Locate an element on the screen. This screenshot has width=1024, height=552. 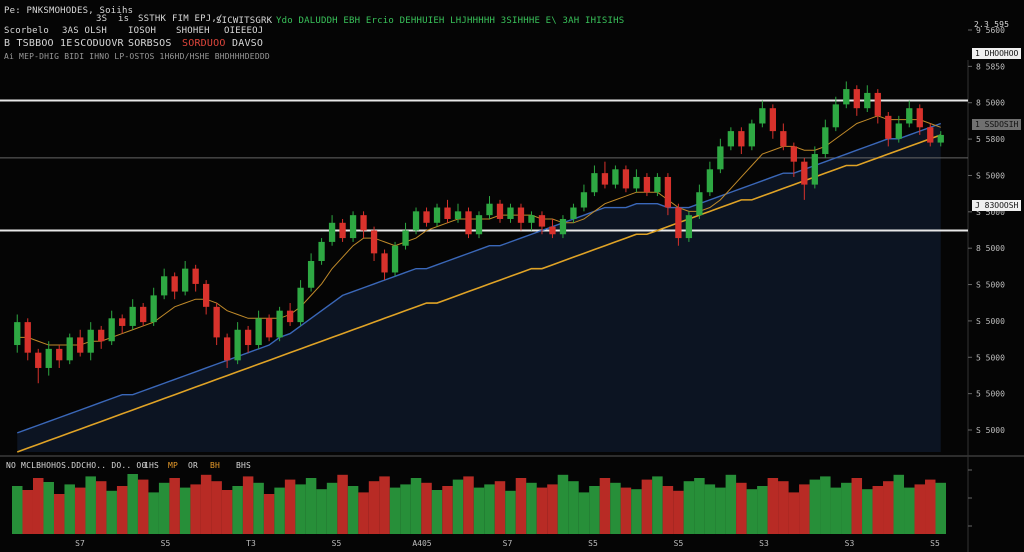
volume-value: 1HS is located at coordinates (152, 465).